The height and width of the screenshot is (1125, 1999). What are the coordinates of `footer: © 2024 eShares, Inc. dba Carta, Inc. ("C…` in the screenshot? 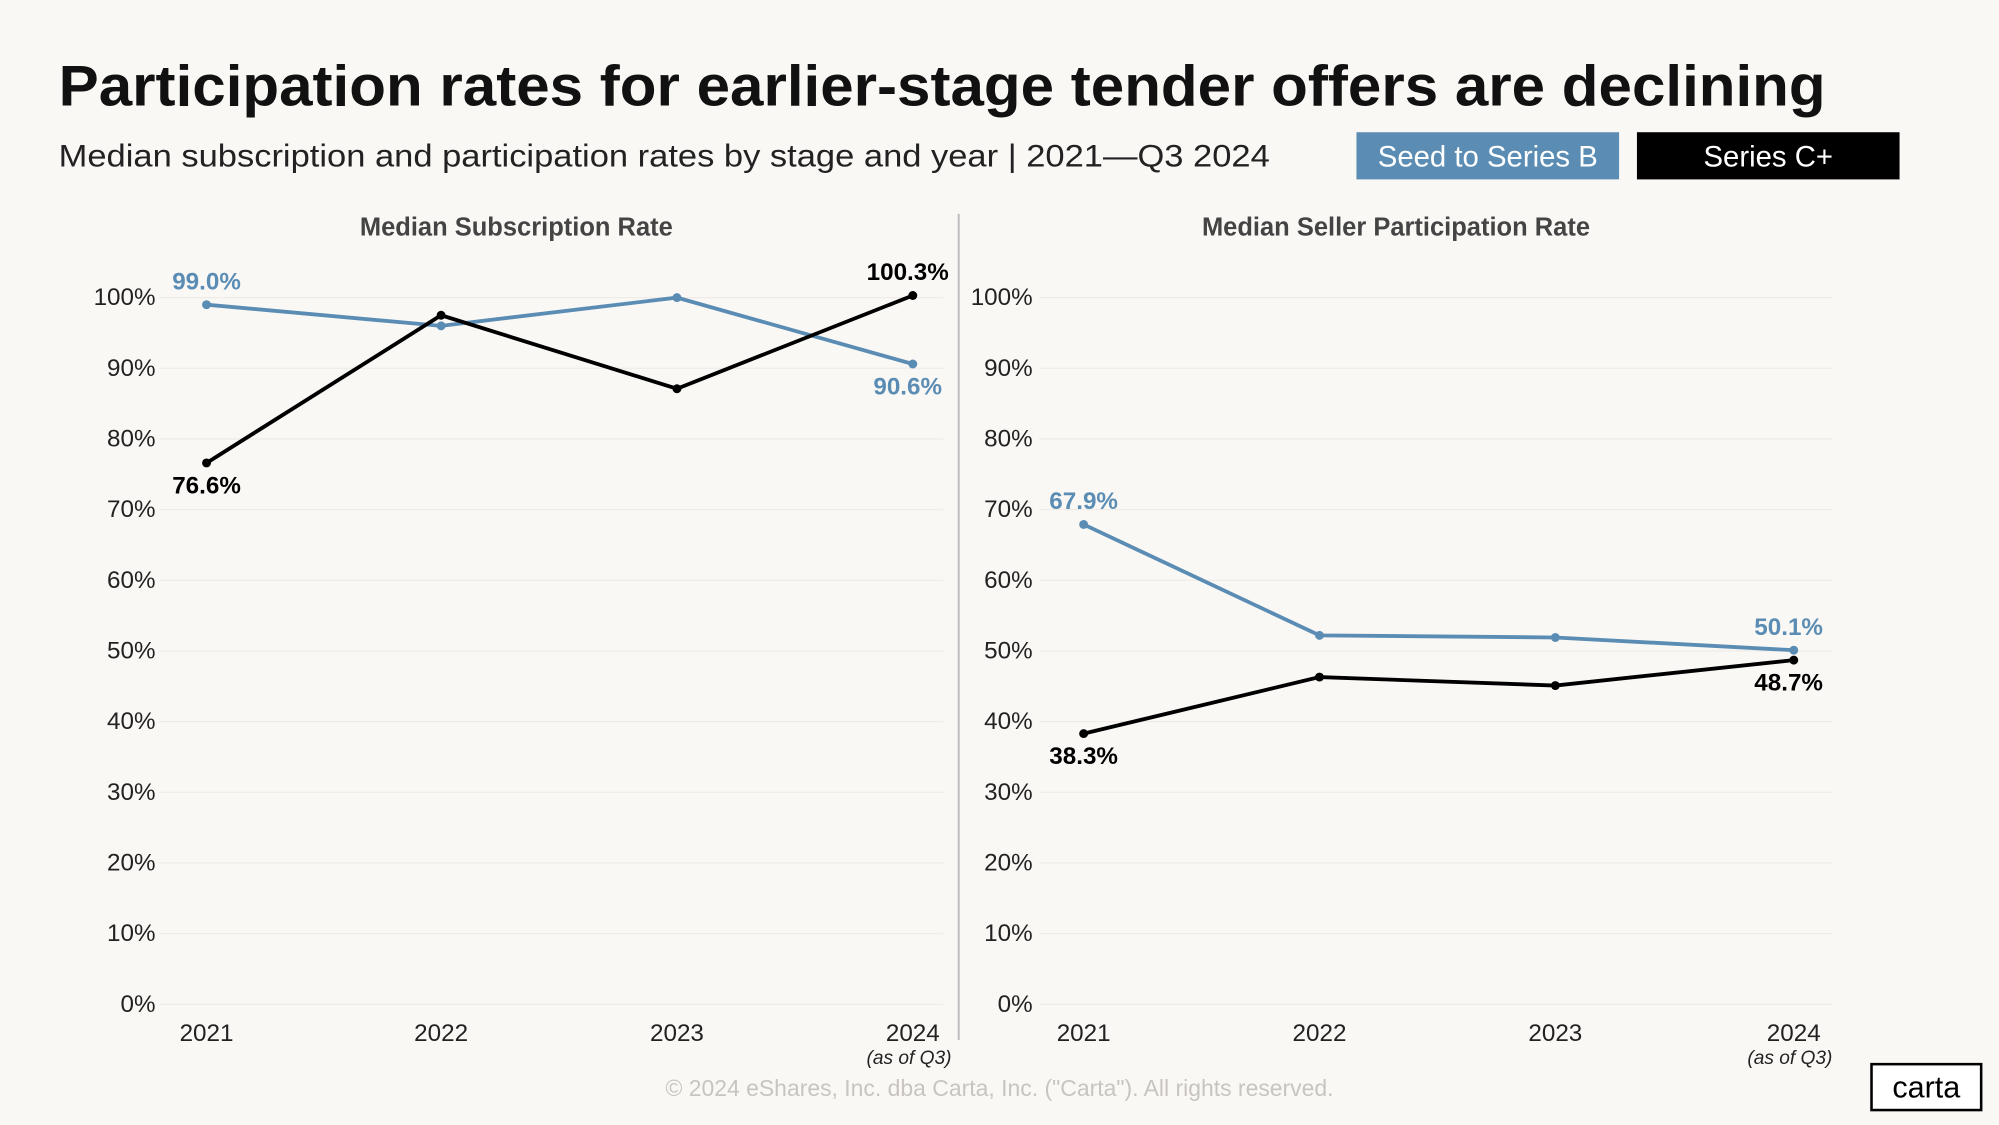 It's located at (999, 1088).